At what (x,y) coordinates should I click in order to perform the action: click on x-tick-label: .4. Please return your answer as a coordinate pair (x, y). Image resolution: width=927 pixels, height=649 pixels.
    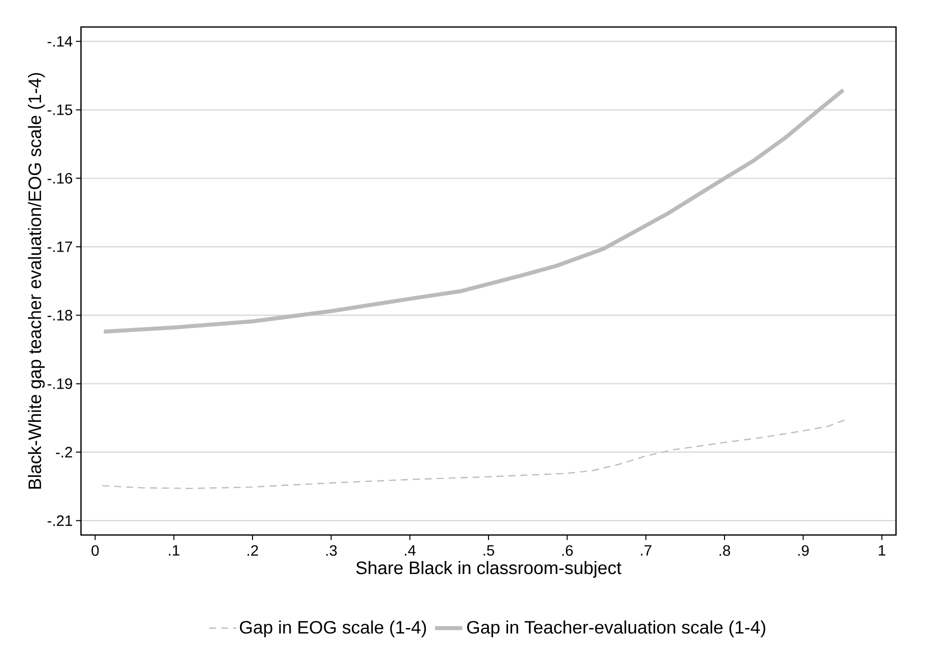
    Looking at the image, I should click on (410, 550).